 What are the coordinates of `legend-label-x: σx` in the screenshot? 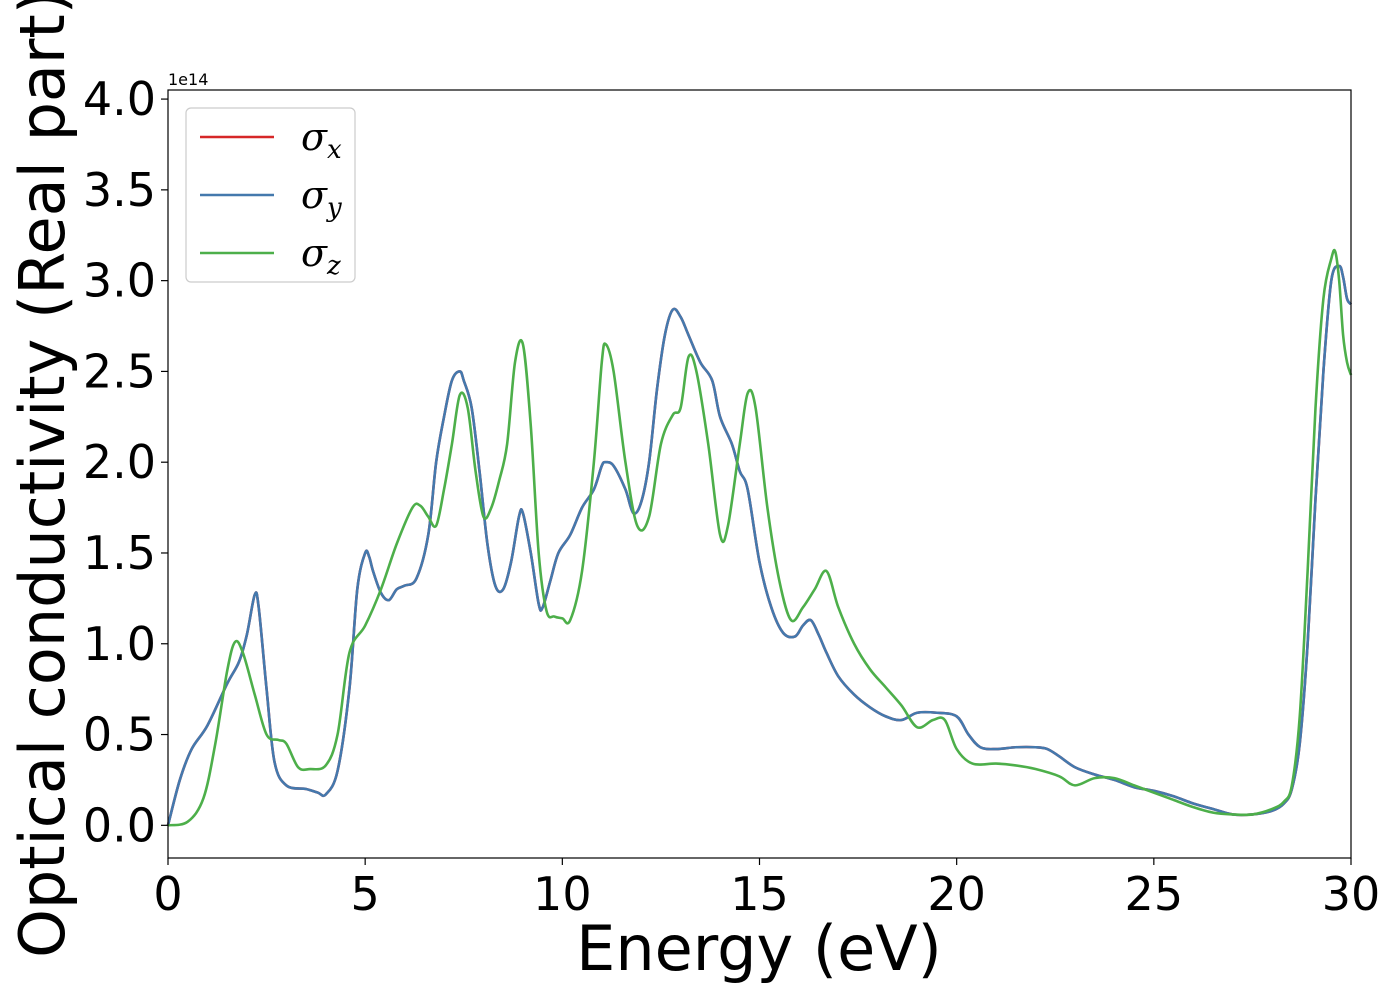 It's located at (321, 140).